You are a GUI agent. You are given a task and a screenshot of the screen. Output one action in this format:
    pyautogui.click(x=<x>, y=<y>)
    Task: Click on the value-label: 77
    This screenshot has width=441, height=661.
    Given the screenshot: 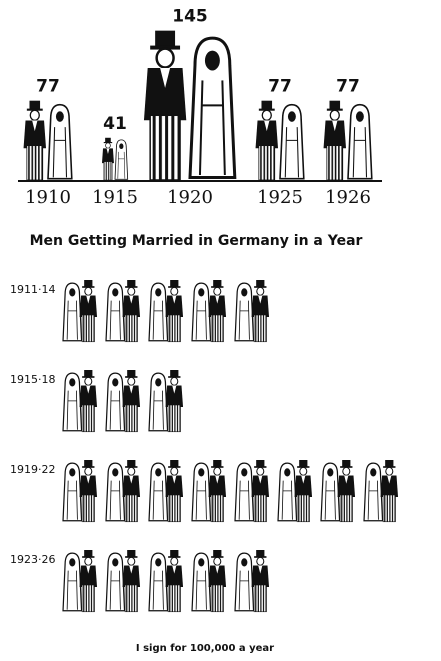 What is the action you would take?
    pyautogui.click(x=348, y=87)
    